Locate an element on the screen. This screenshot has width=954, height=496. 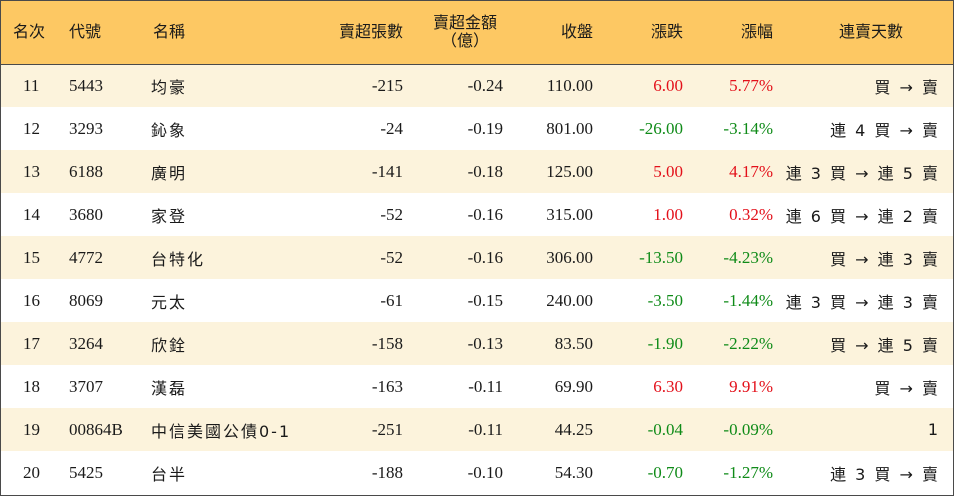
header-name: 名稱 is located at coordinates (224, 33).